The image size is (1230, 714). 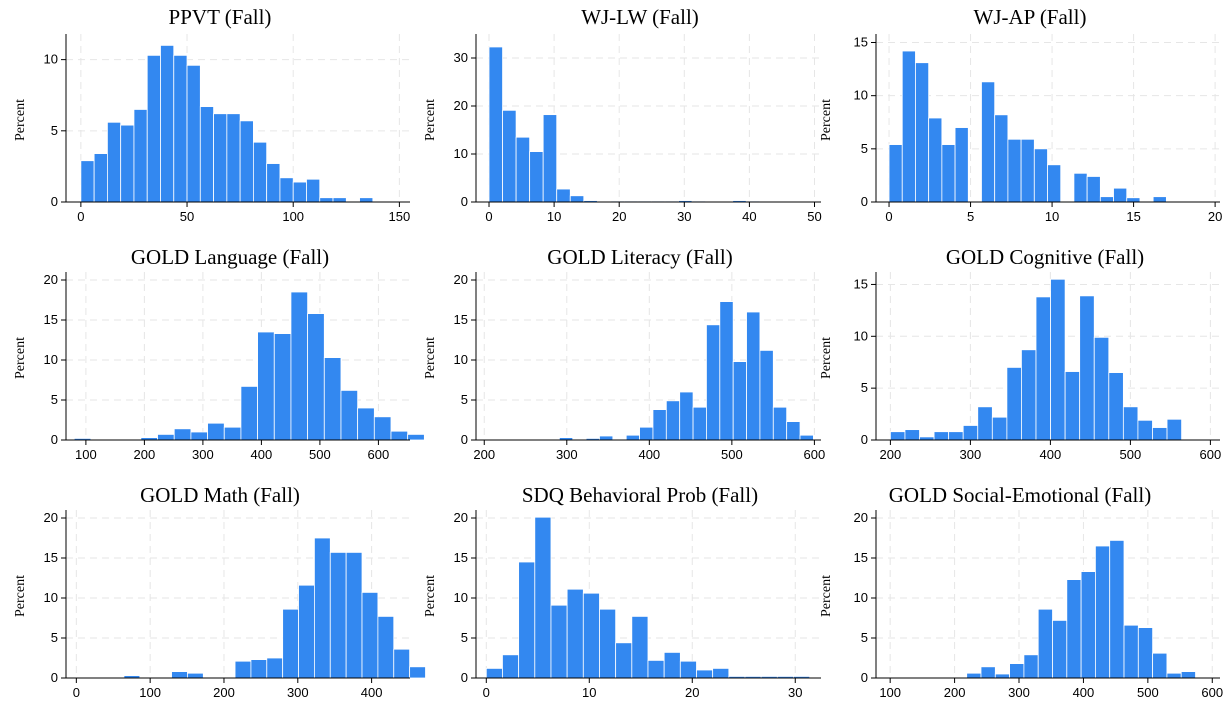 I want to click on chart-title: PPVT (Fall), so click(x=220, y=17).